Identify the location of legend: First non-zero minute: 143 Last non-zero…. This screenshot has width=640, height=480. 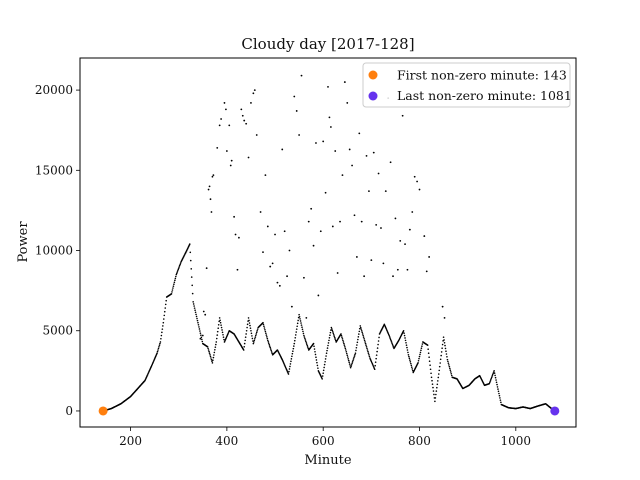
(467, 85).